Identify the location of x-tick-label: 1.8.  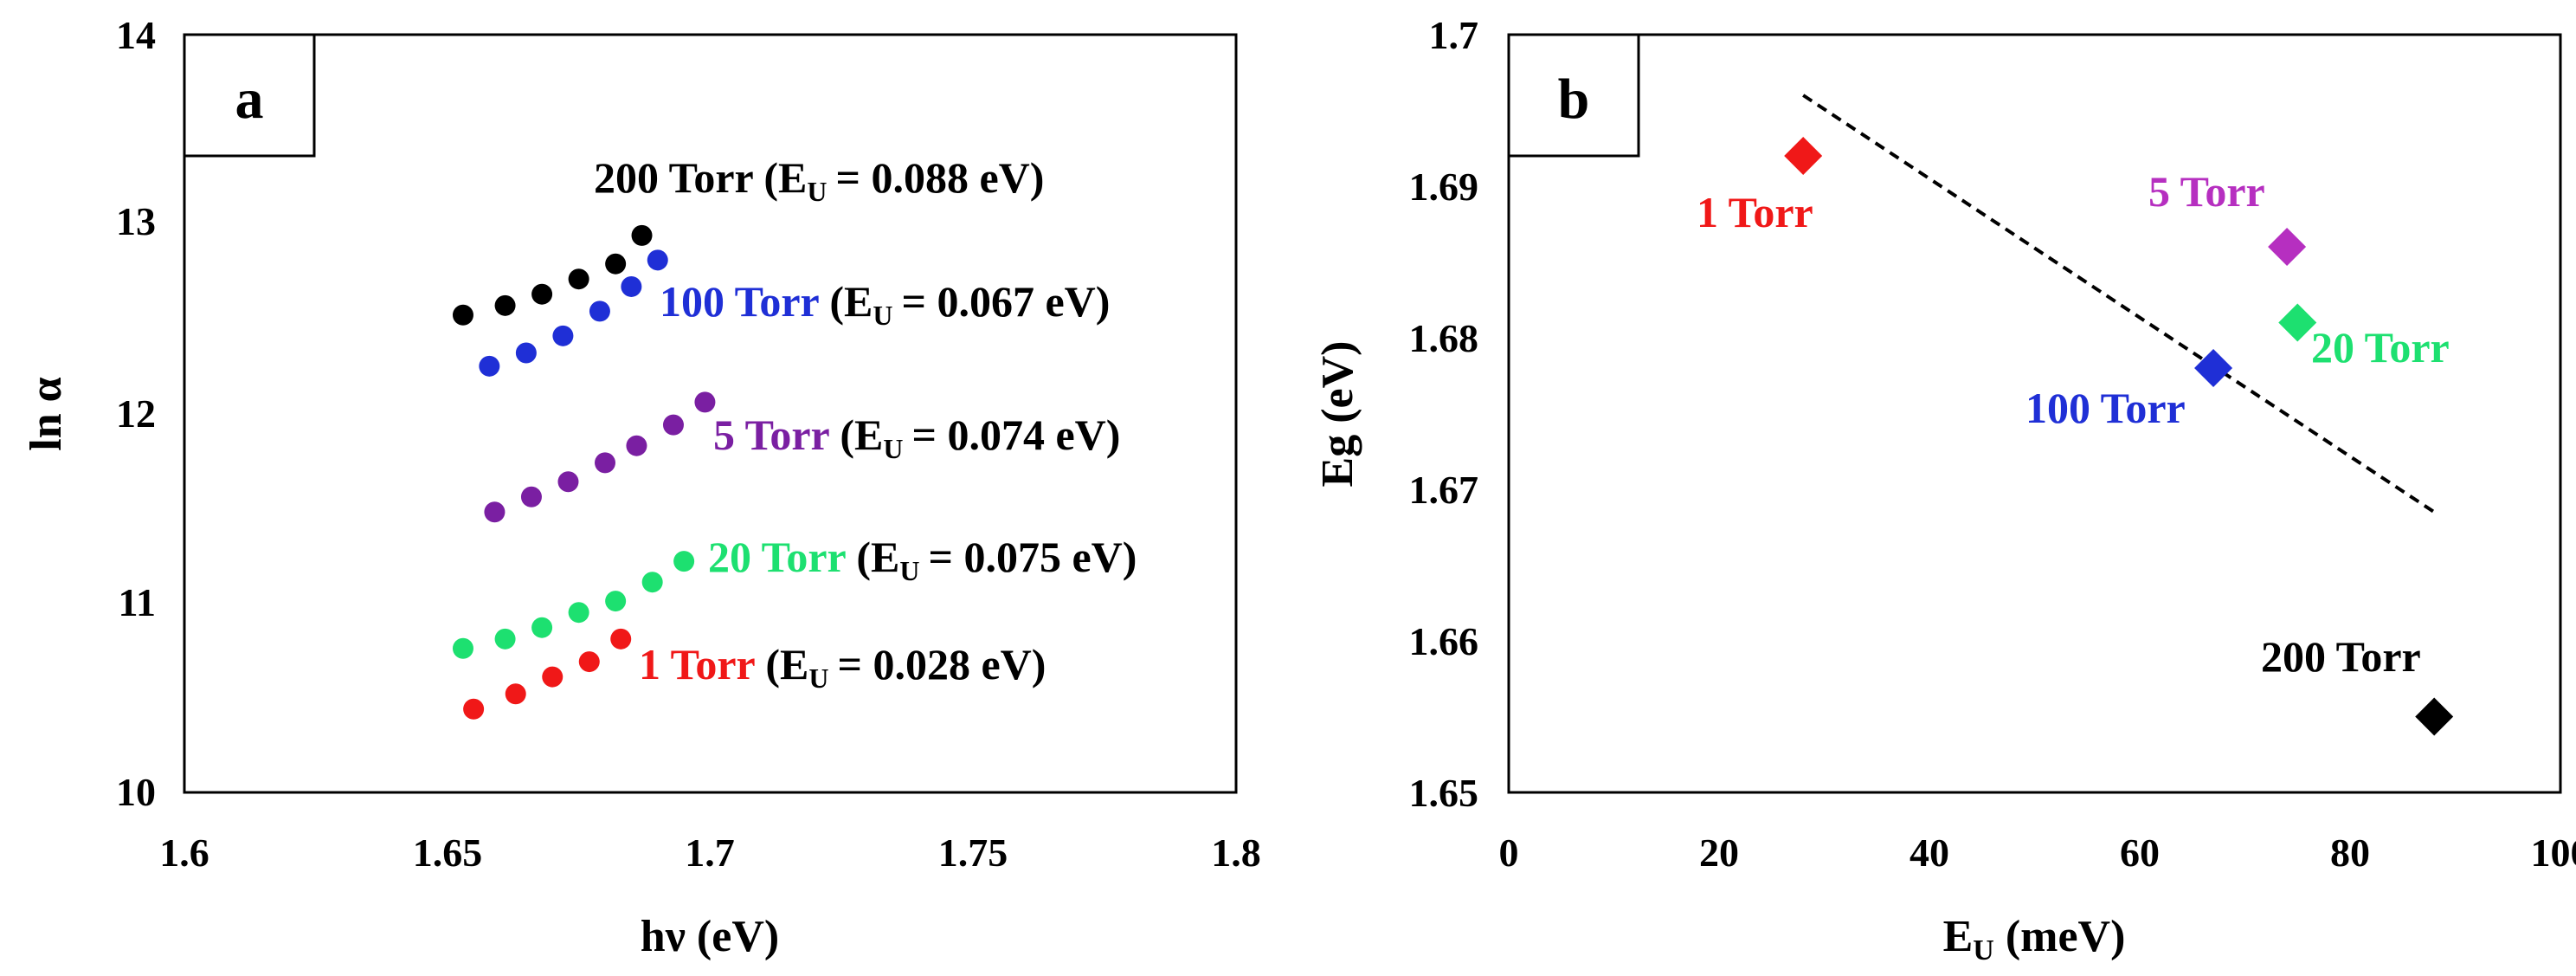
(1236, 853).